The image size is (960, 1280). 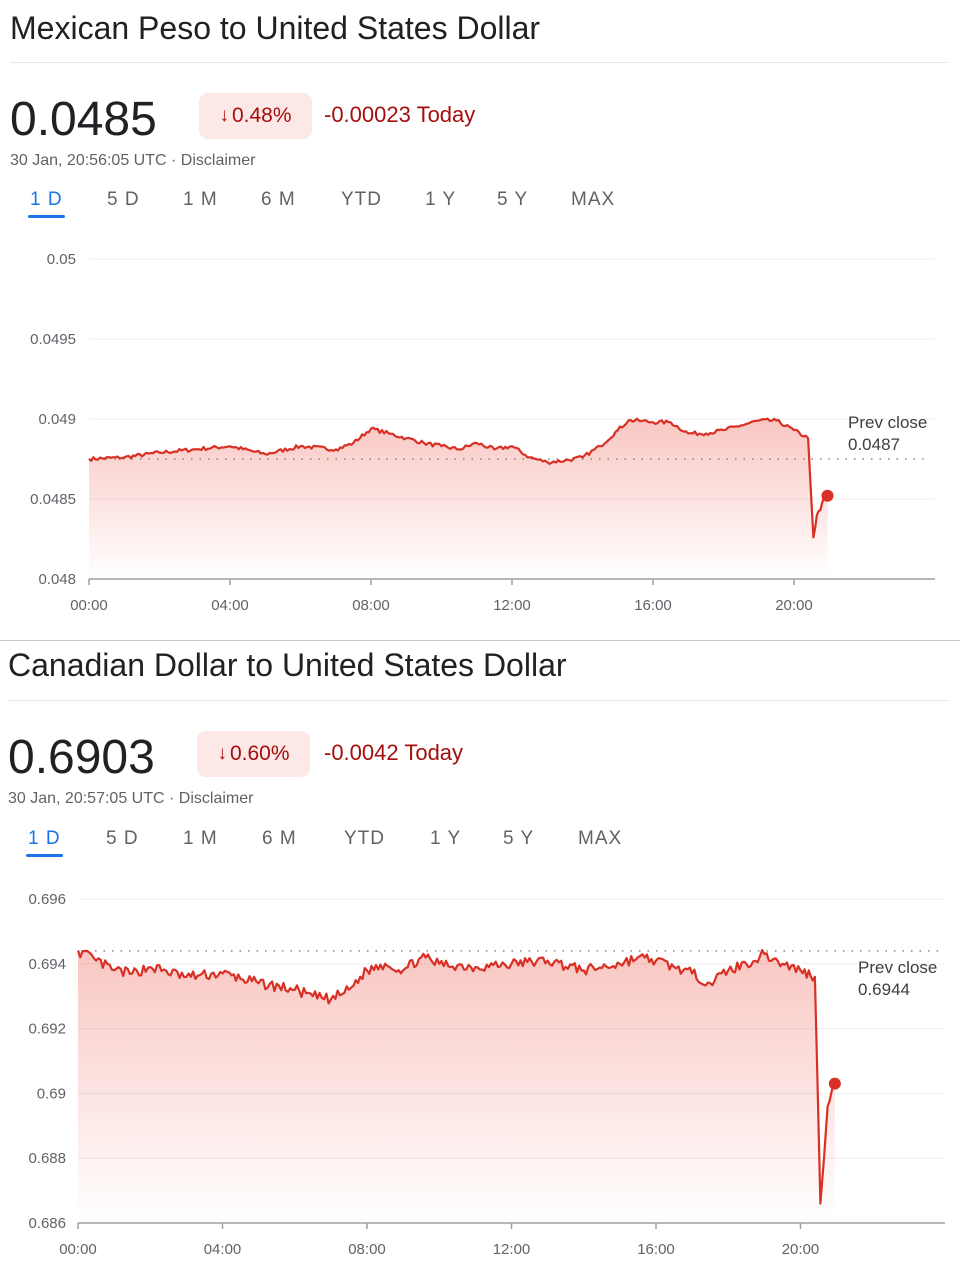 What do you see at coordinates (81, 757) in the screenshot?
I see `current-rate: 0.6903` at bounding box center [81, 757].